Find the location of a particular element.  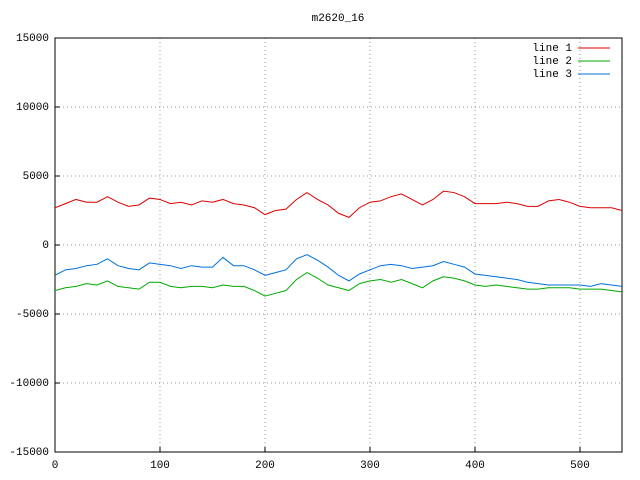

y-tick-label: 15000 is located at coordinates (32, 39).